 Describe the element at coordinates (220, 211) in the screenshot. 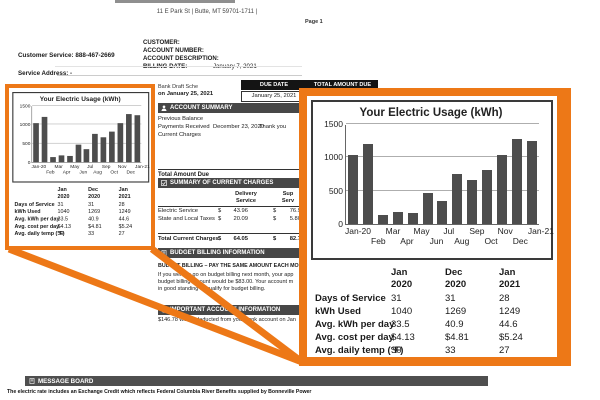

I see `currency-sign: $` at that location.